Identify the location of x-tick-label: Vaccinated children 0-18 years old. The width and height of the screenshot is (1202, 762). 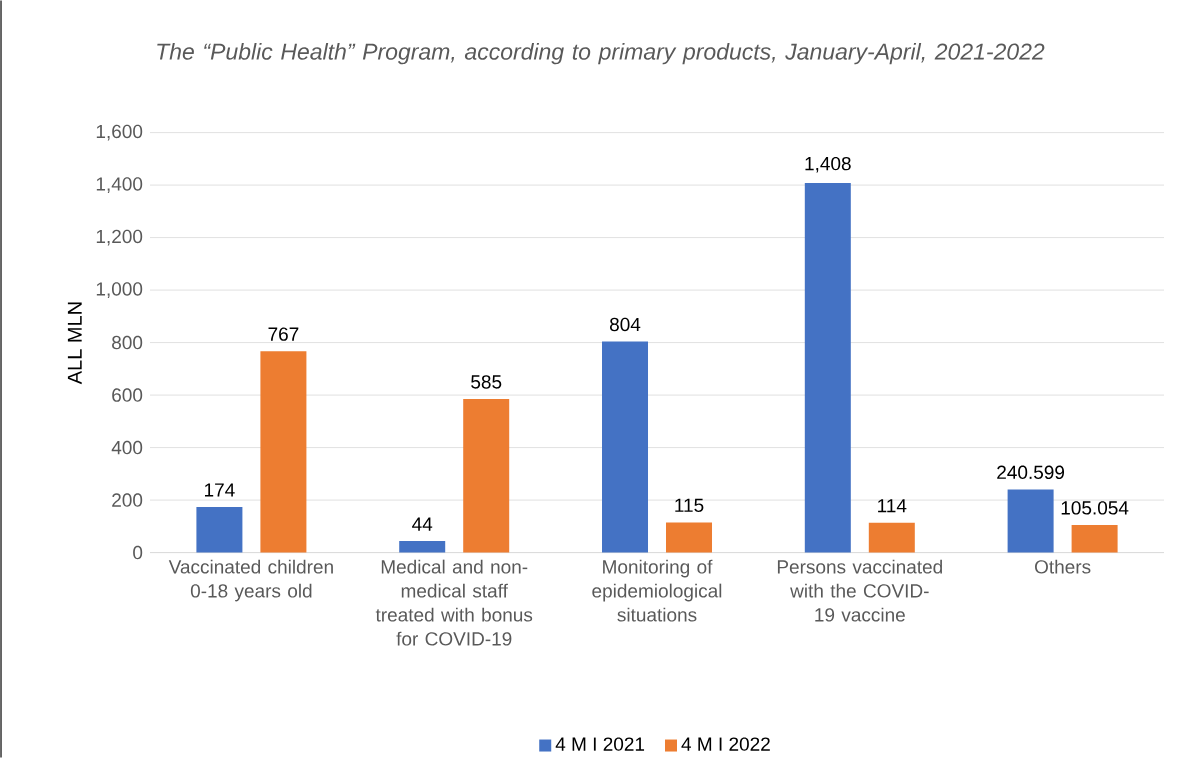
(250, 580).